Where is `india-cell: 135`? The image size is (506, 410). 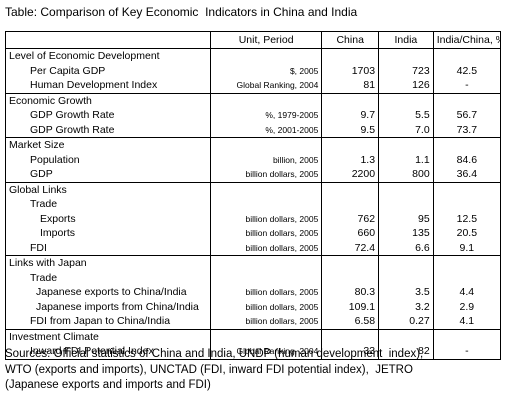 india-cell: 135 is located at coordinates (406, 233).